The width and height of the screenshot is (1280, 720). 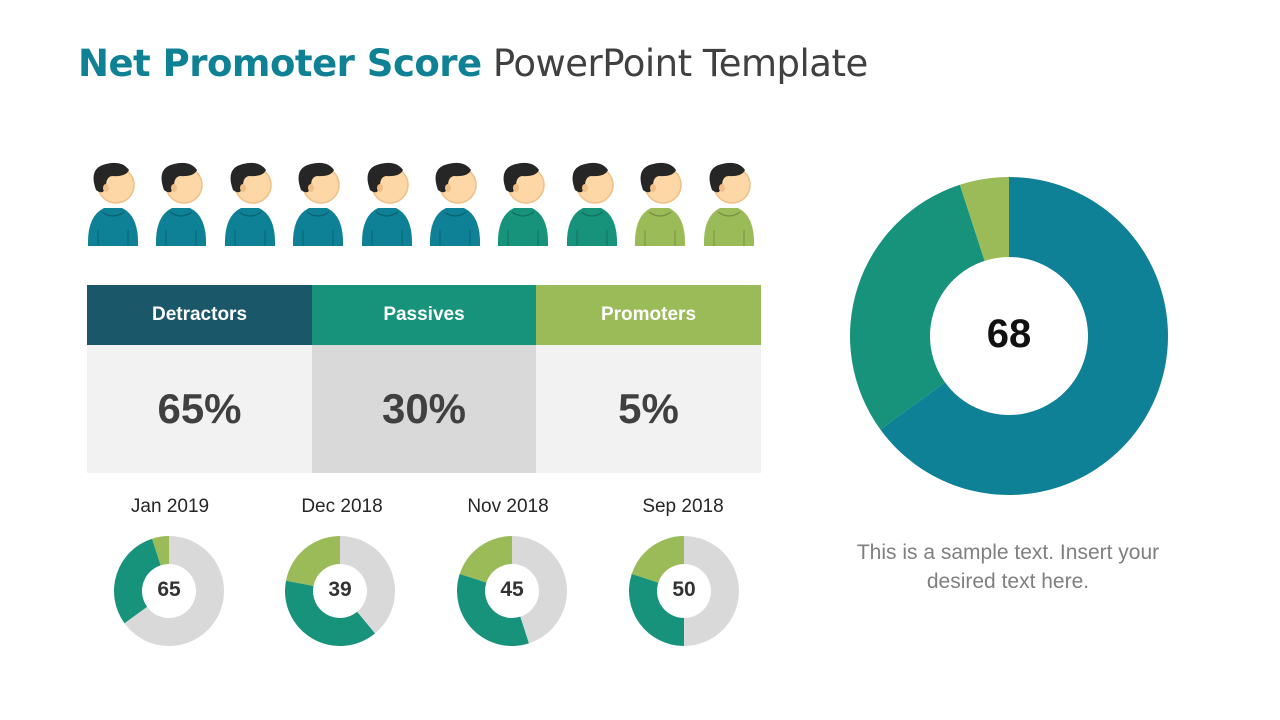 I want to click on donut-dec-2018, so click(x=340, y=591).